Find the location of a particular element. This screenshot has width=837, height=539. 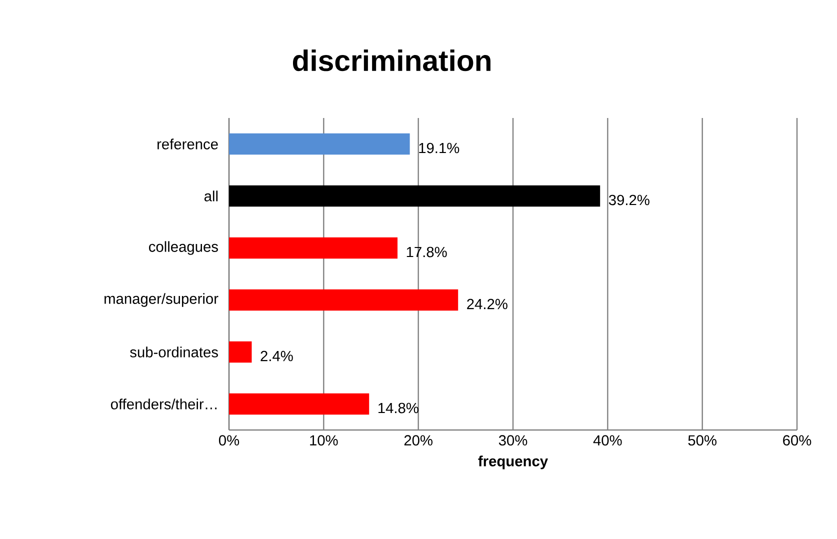

x-axis-title: frequency is located at coordinates (513, 463).